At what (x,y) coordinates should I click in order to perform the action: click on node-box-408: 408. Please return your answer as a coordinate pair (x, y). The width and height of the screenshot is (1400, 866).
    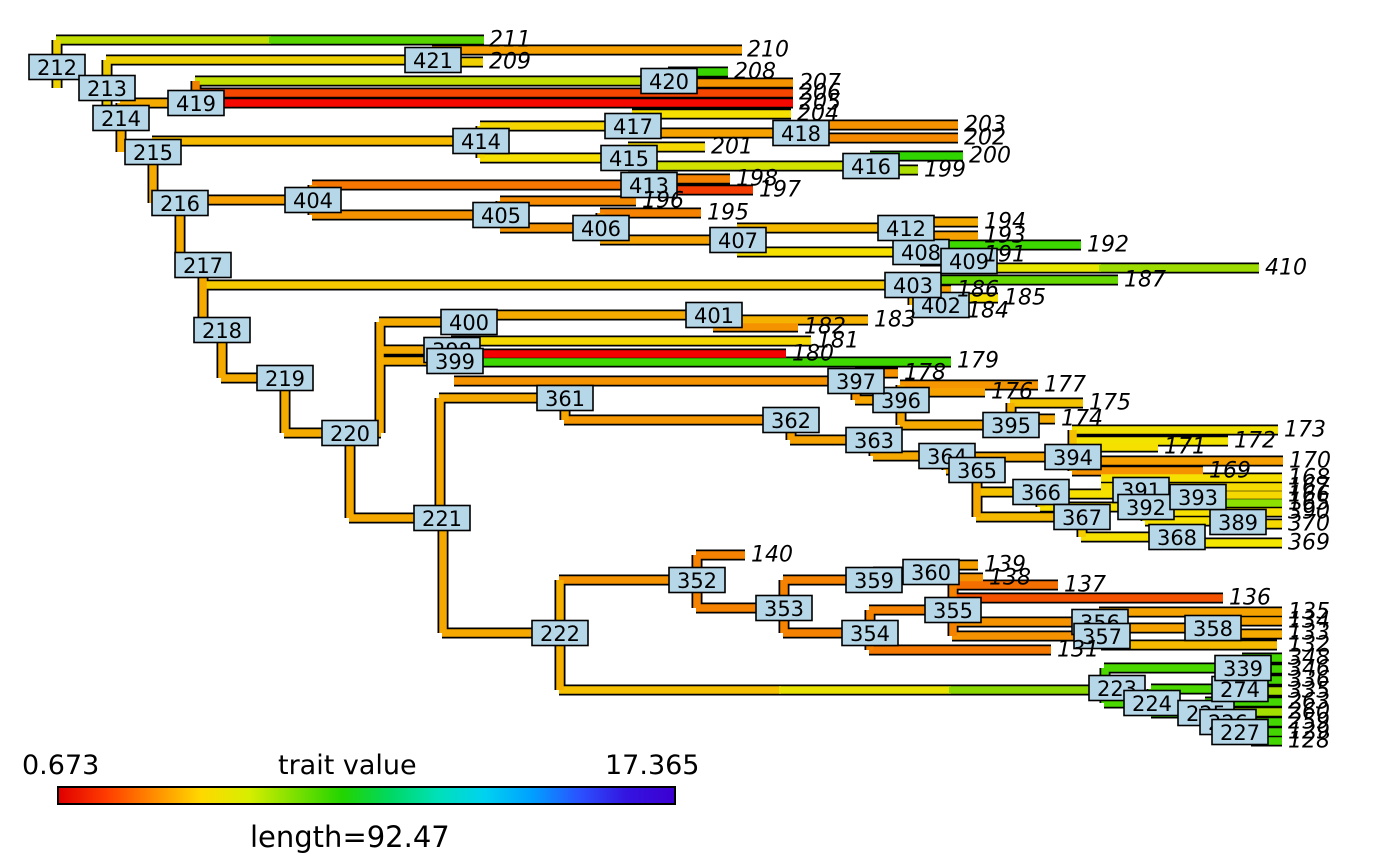
    Looking at the image, I should click on (921, 252).